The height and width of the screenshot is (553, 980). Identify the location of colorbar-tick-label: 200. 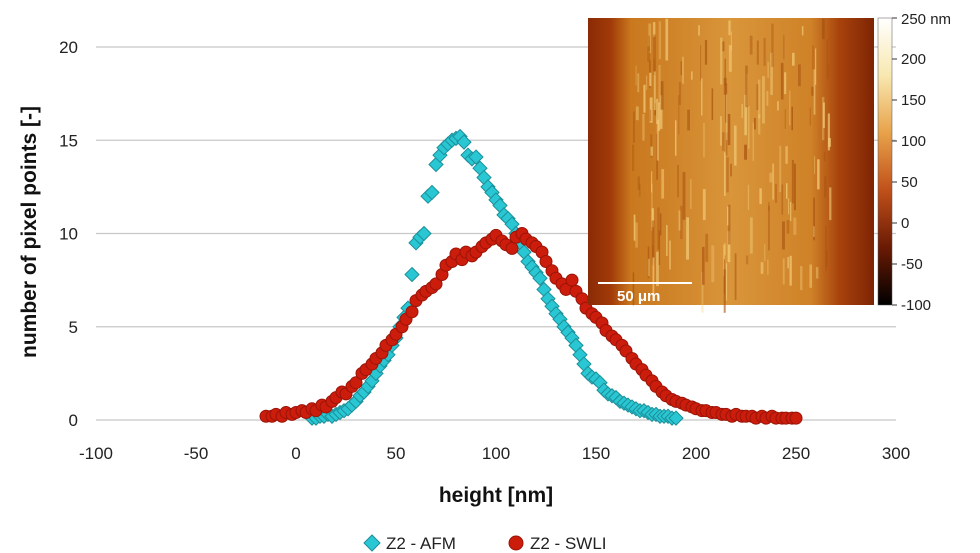
(913, 59).